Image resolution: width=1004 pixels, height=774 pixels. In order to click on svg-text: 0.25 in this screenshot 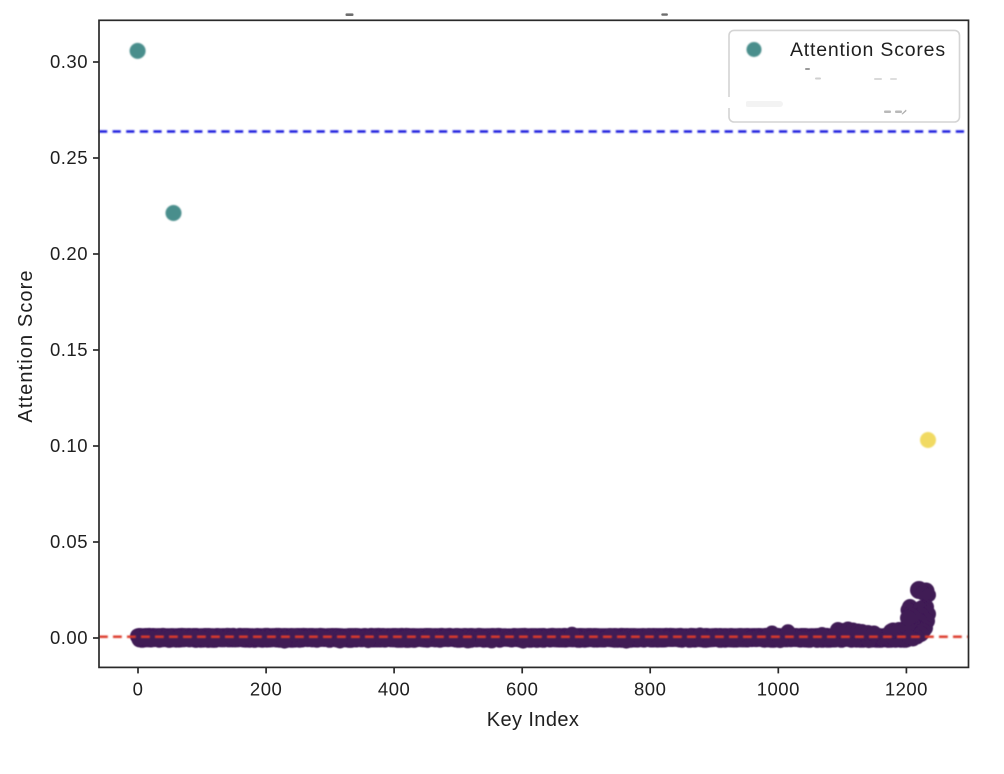, I will do `click(69, 157)`.